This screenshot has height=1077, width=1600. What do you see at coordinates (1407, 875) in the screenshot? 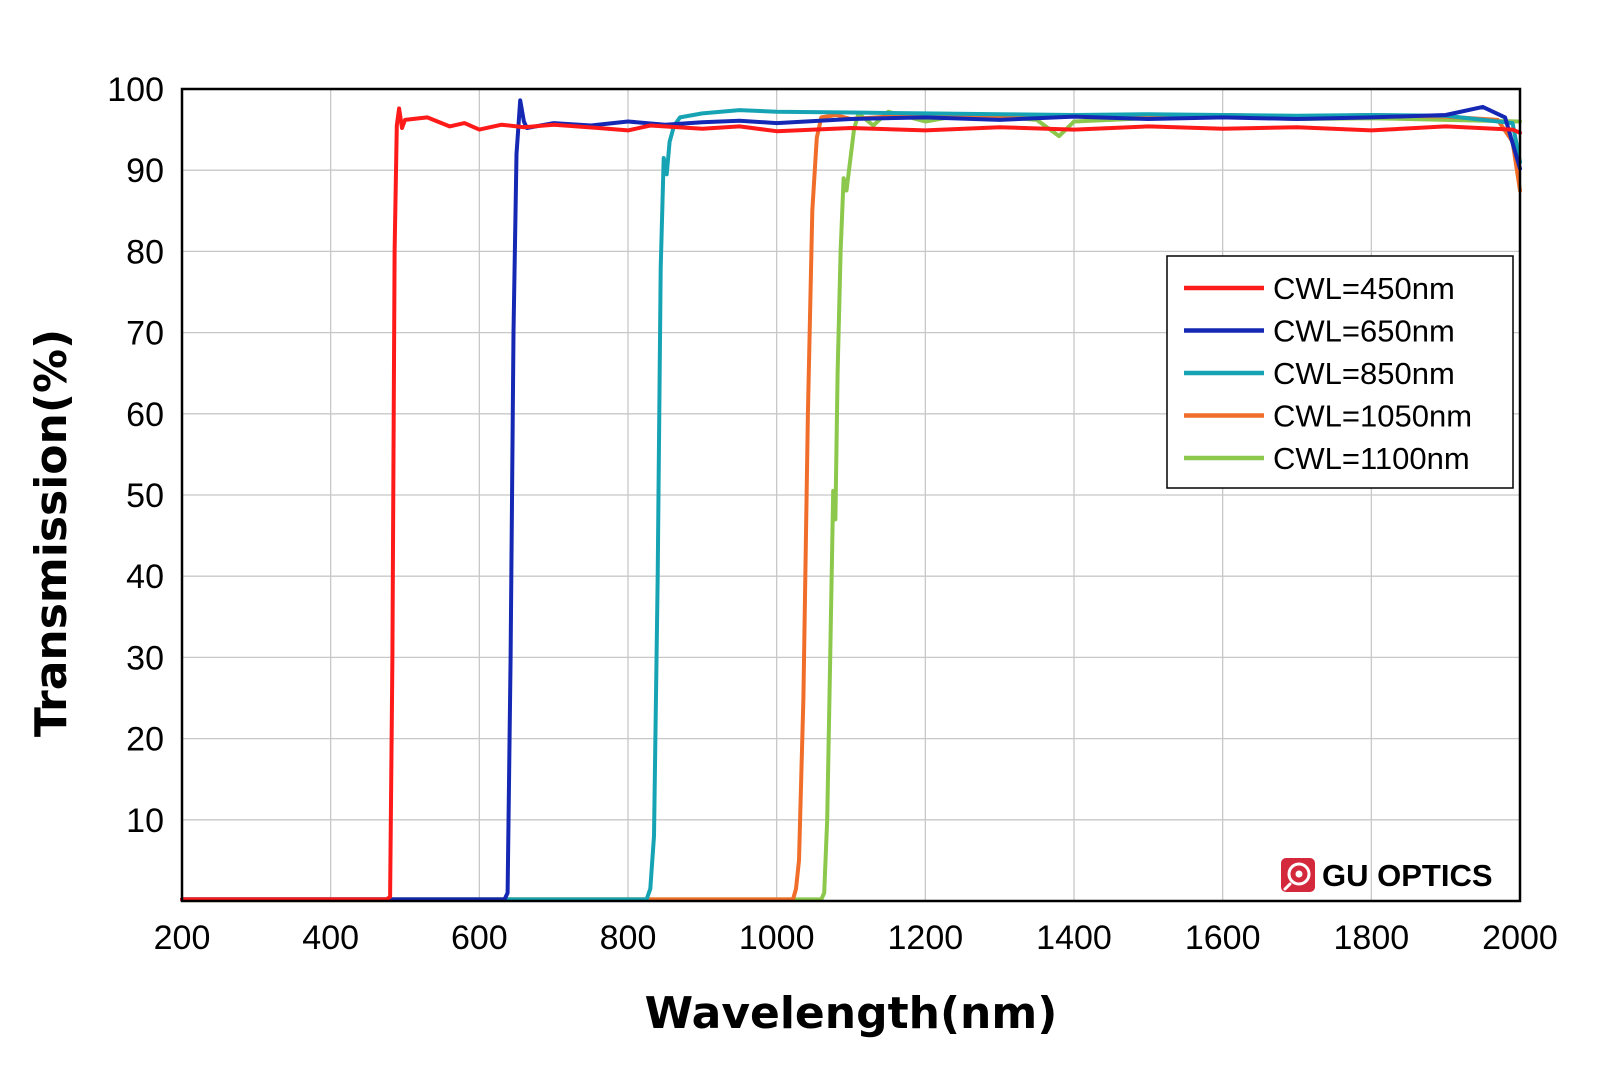
I see `brand-name: GU OPTICS` at bounding box center [1407, 875].